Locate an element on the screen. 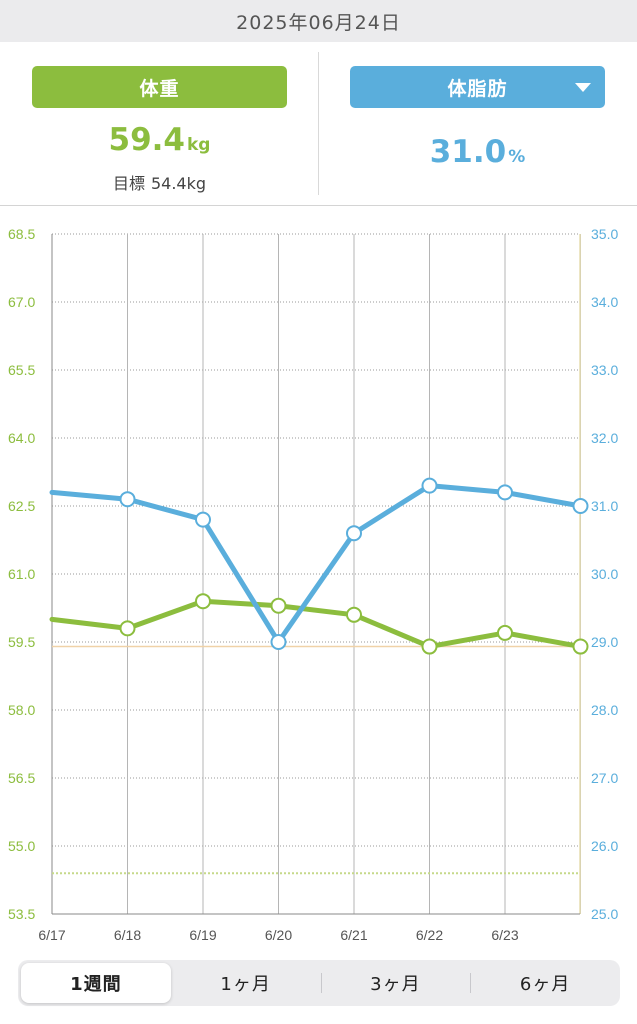 This screenshot has height=1024, width=637. body-fat-label: 体脂肪 is located at coordinates (477, 88).